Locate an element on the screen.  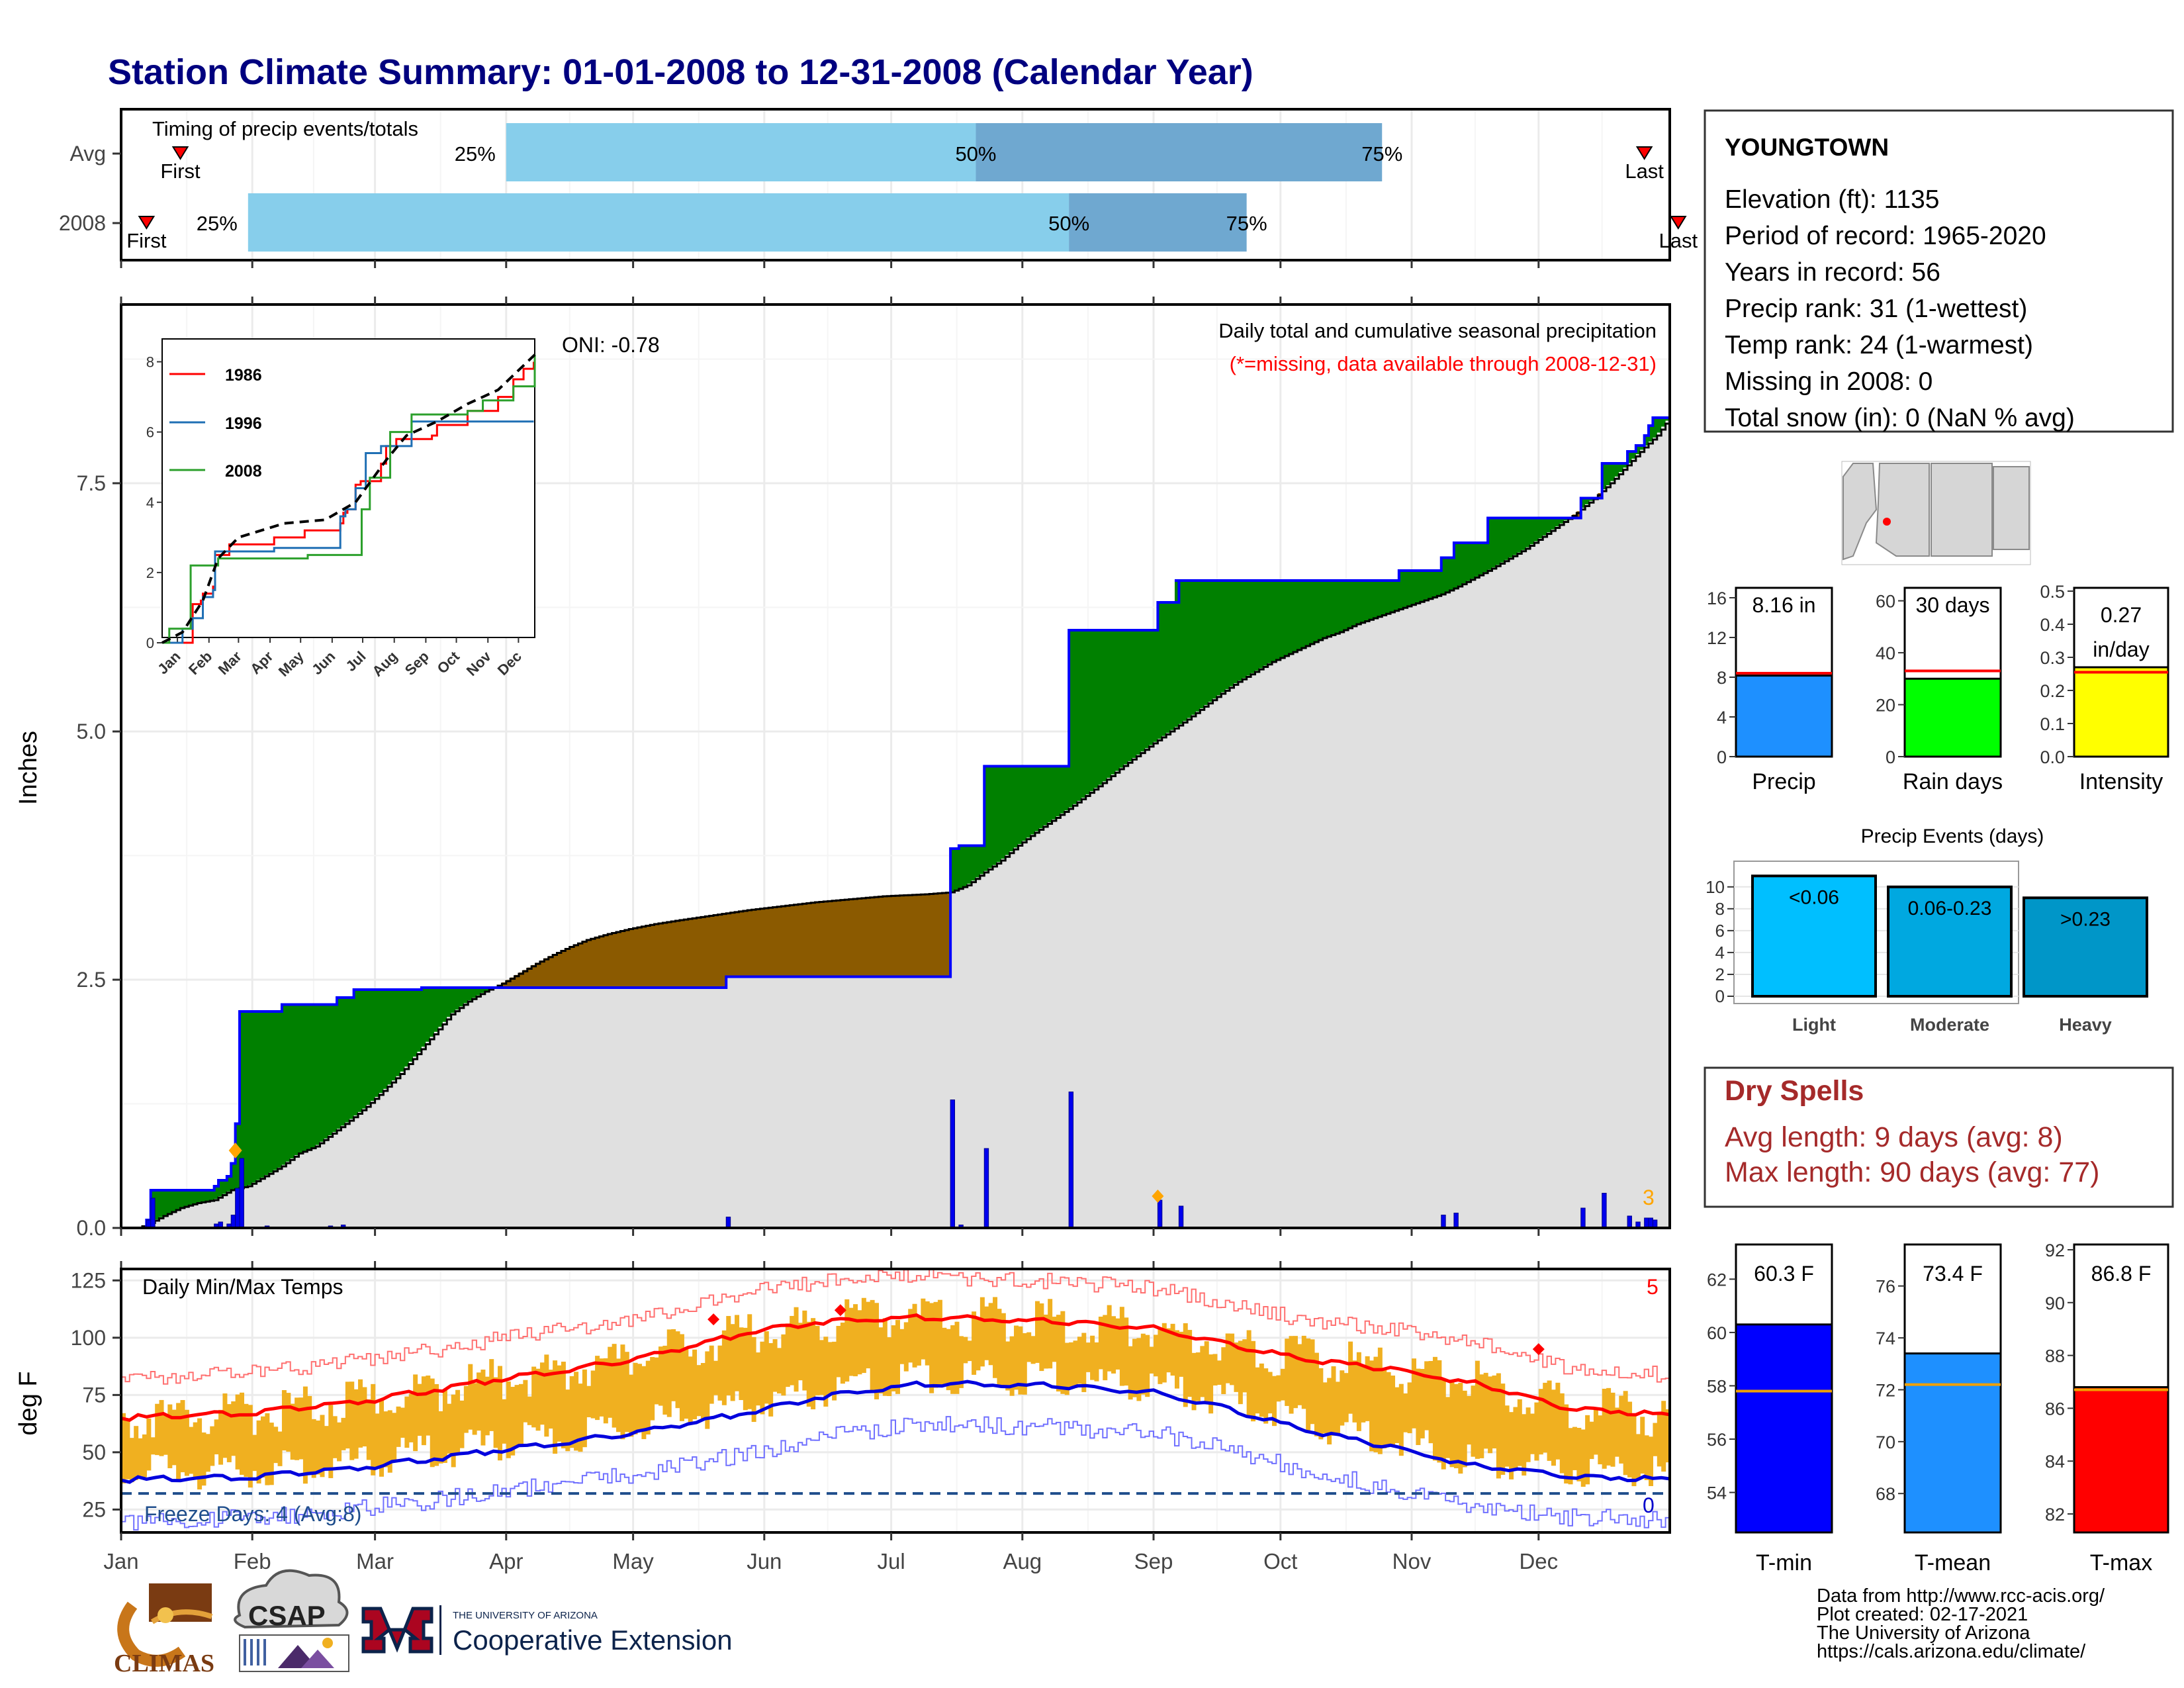
tmax-average-line is located at coordinates (895, 1368).